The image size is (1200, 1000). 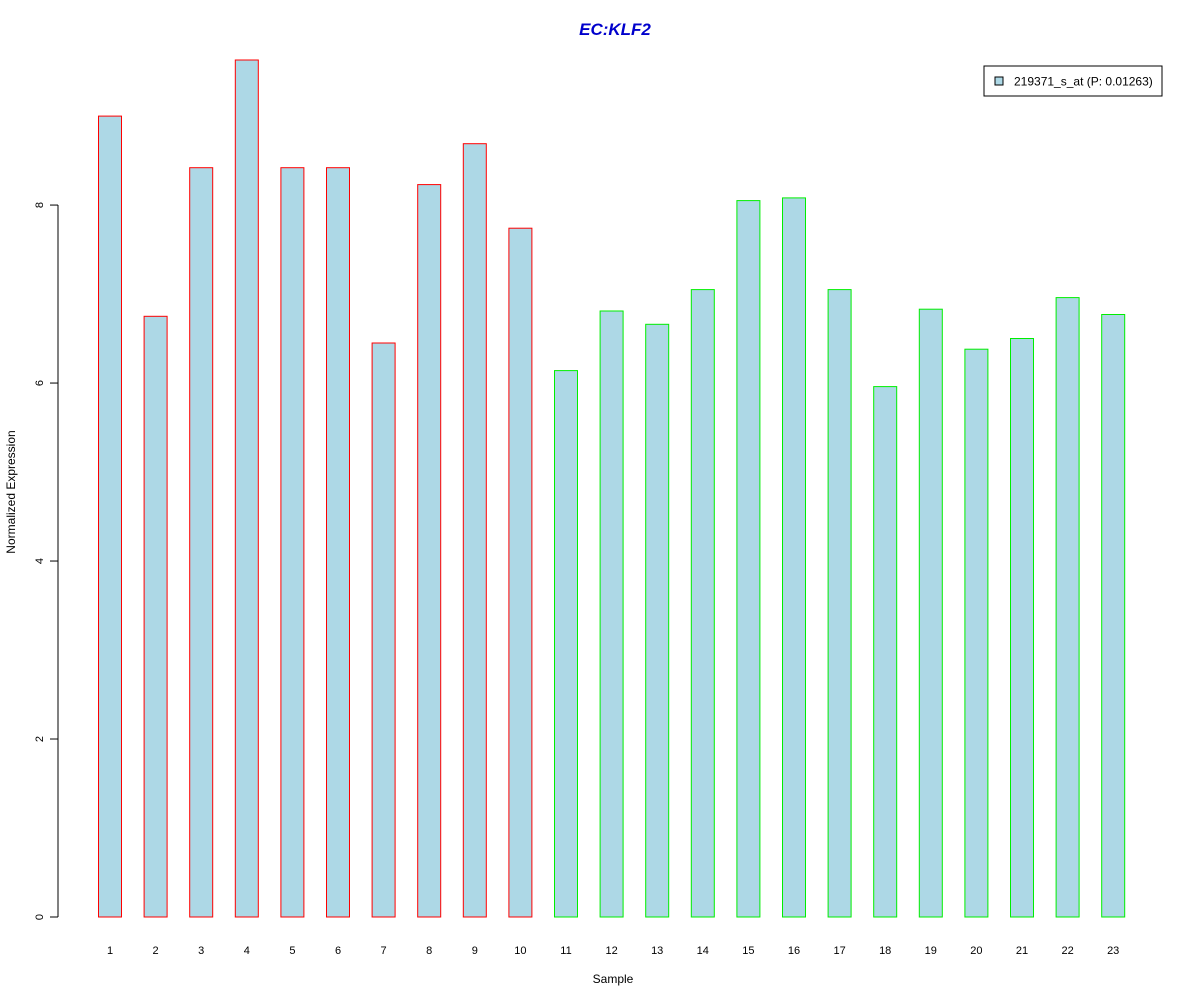 I want to click on y-axis-label: Normalized Expression, so click(x=11, y=491).